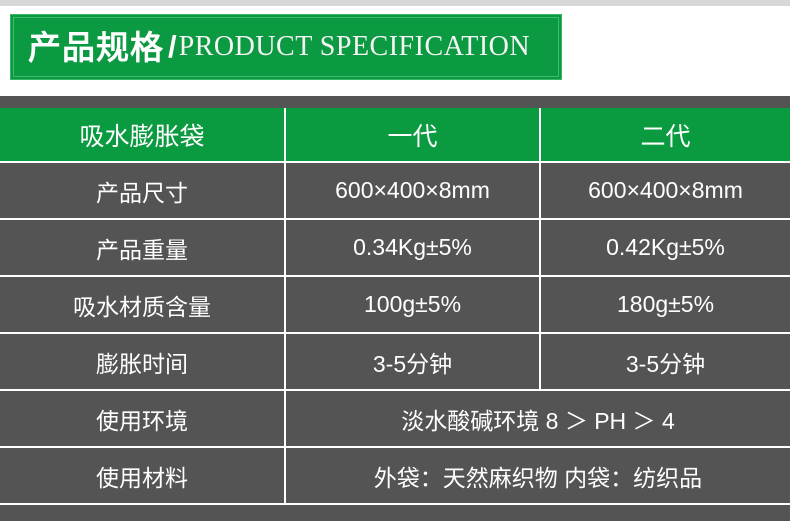 The width and height of the screenshot is (790, 521). Describe the element at coordinates (143, 305) in the screenshot. I see `row-label-absorbent-content: 吸水材质含量` at that location.